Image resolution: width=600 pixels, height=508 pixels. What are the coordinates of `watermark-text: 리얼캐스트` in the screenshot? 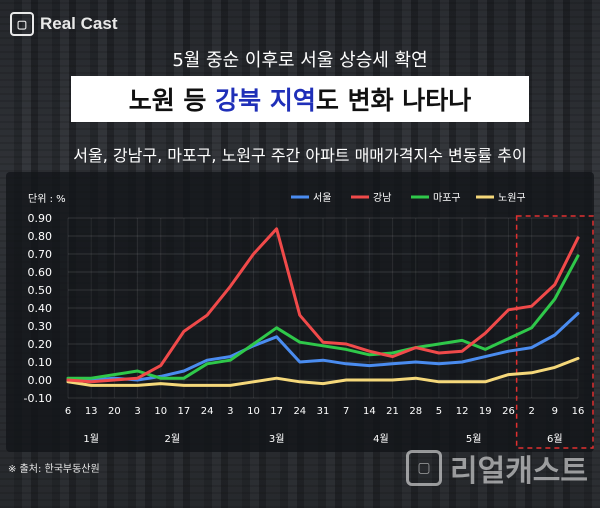 It's located at (519, 471).